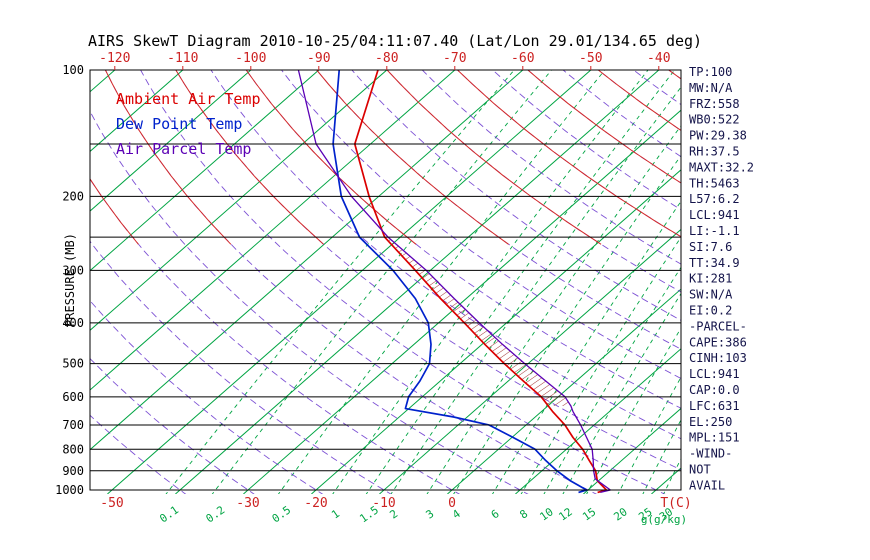 The image size is (870, 560). Describe the element at coordinates (714, 390) in the screenshot. I see `stat-line: CAP:0.0` at that location.